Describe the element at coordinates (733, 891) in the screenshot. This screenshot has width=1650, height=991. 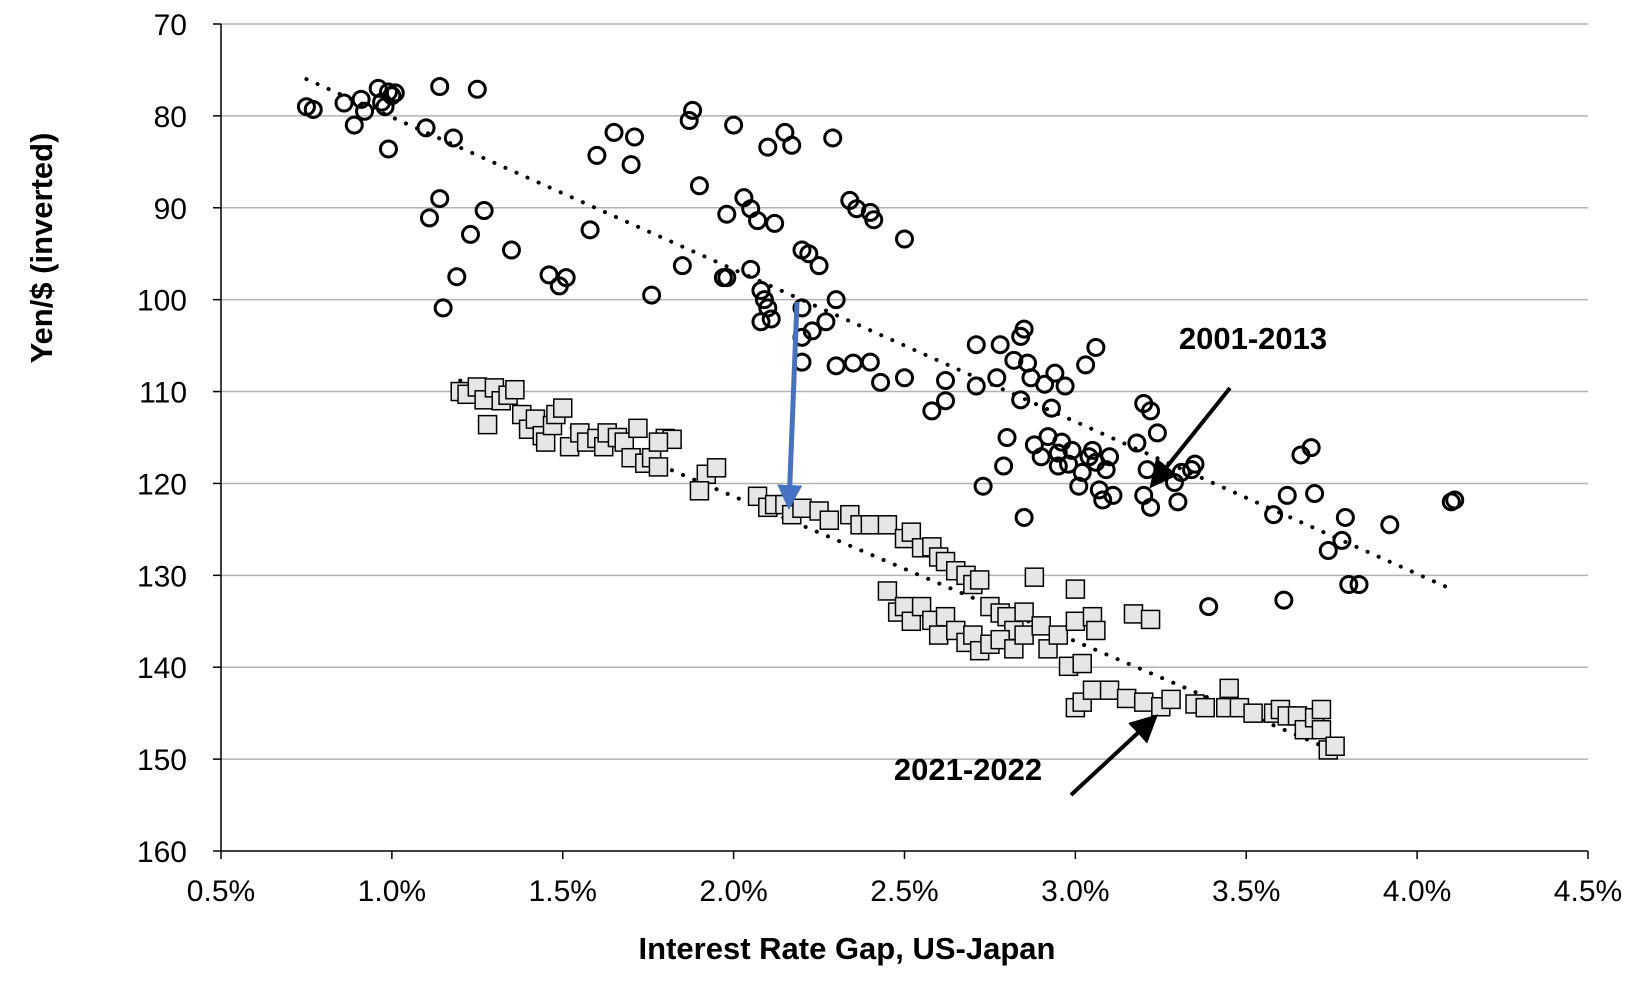
I see `x-tick-label: 2.0%` at that location.